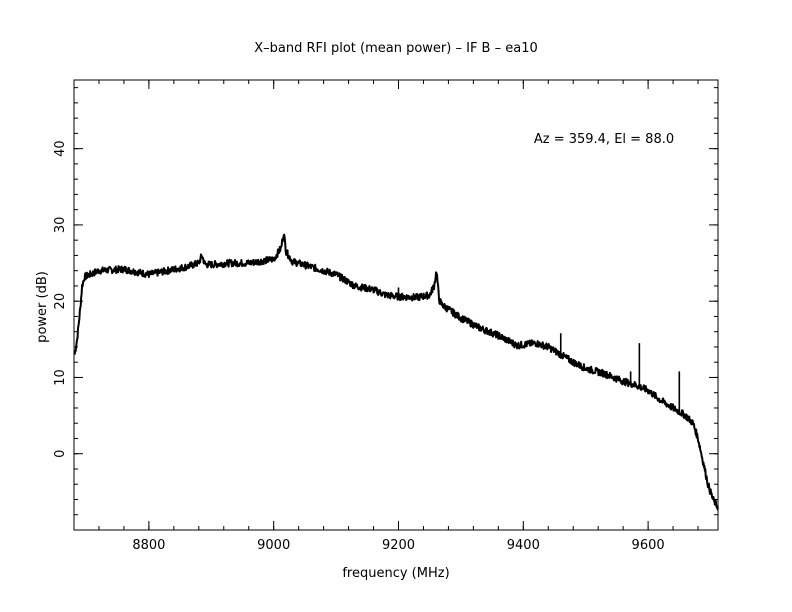  I want to click on x-tick-label: 8800, so click(148, 545).